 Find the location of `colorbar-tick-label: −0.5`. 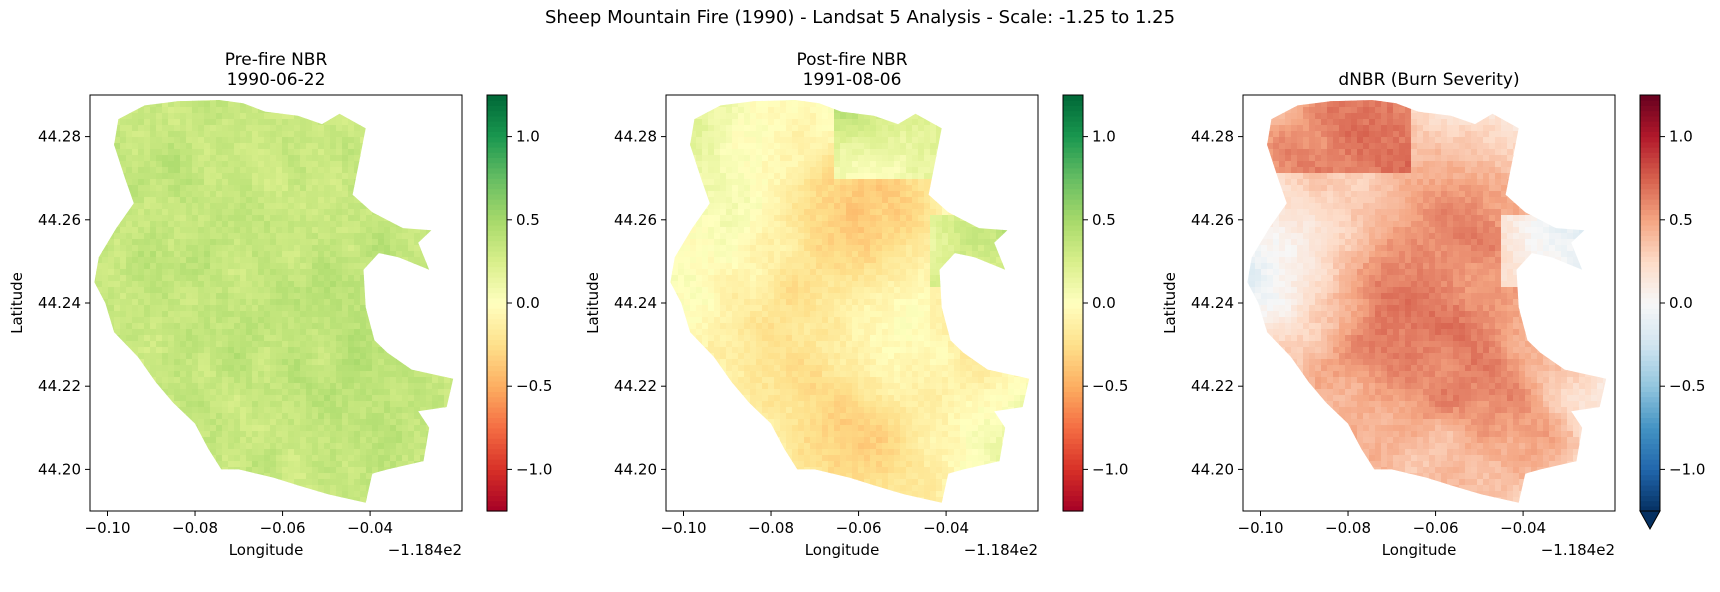

colorbar-tick-label: −0.5 is located at coordinates (534, 386).